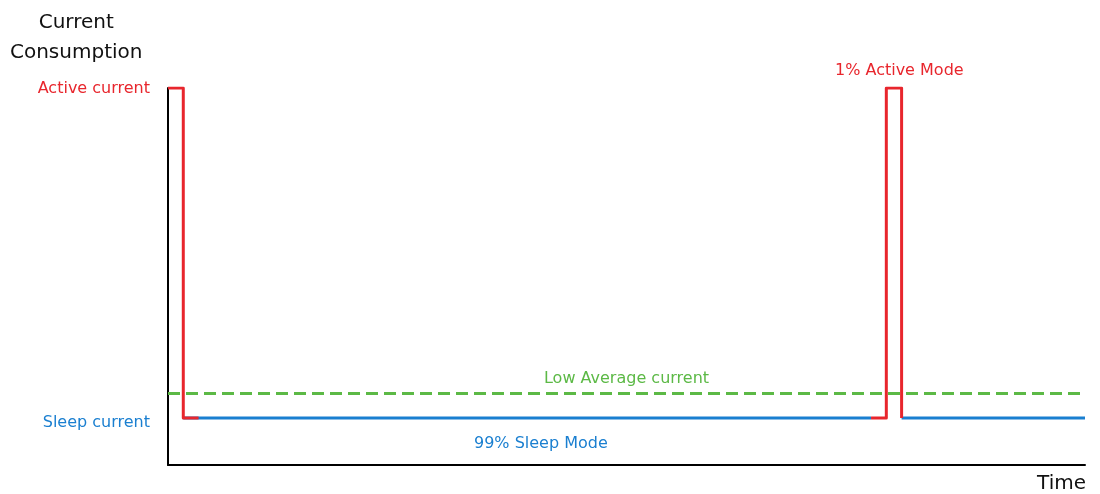 The height and width of the screenshot is (494, 1100). What do you see at coordinates (541, 443) in the screenshot?
I see `annotation: 99% Sleep Mode` at bounding box center [541, 443].